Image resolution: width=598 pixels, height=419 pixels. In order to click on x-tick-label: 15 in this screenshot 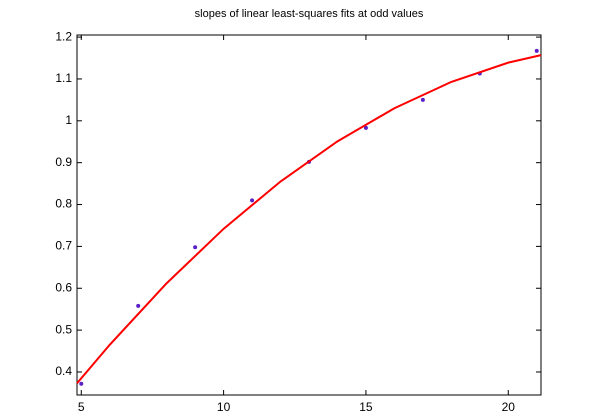, I will do `click(366, 407)`.